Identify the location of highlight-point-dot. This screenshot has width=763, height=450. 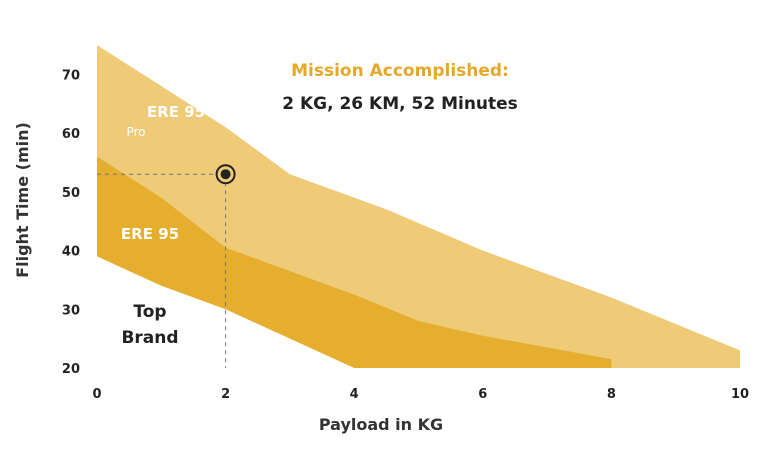
(225, 174).